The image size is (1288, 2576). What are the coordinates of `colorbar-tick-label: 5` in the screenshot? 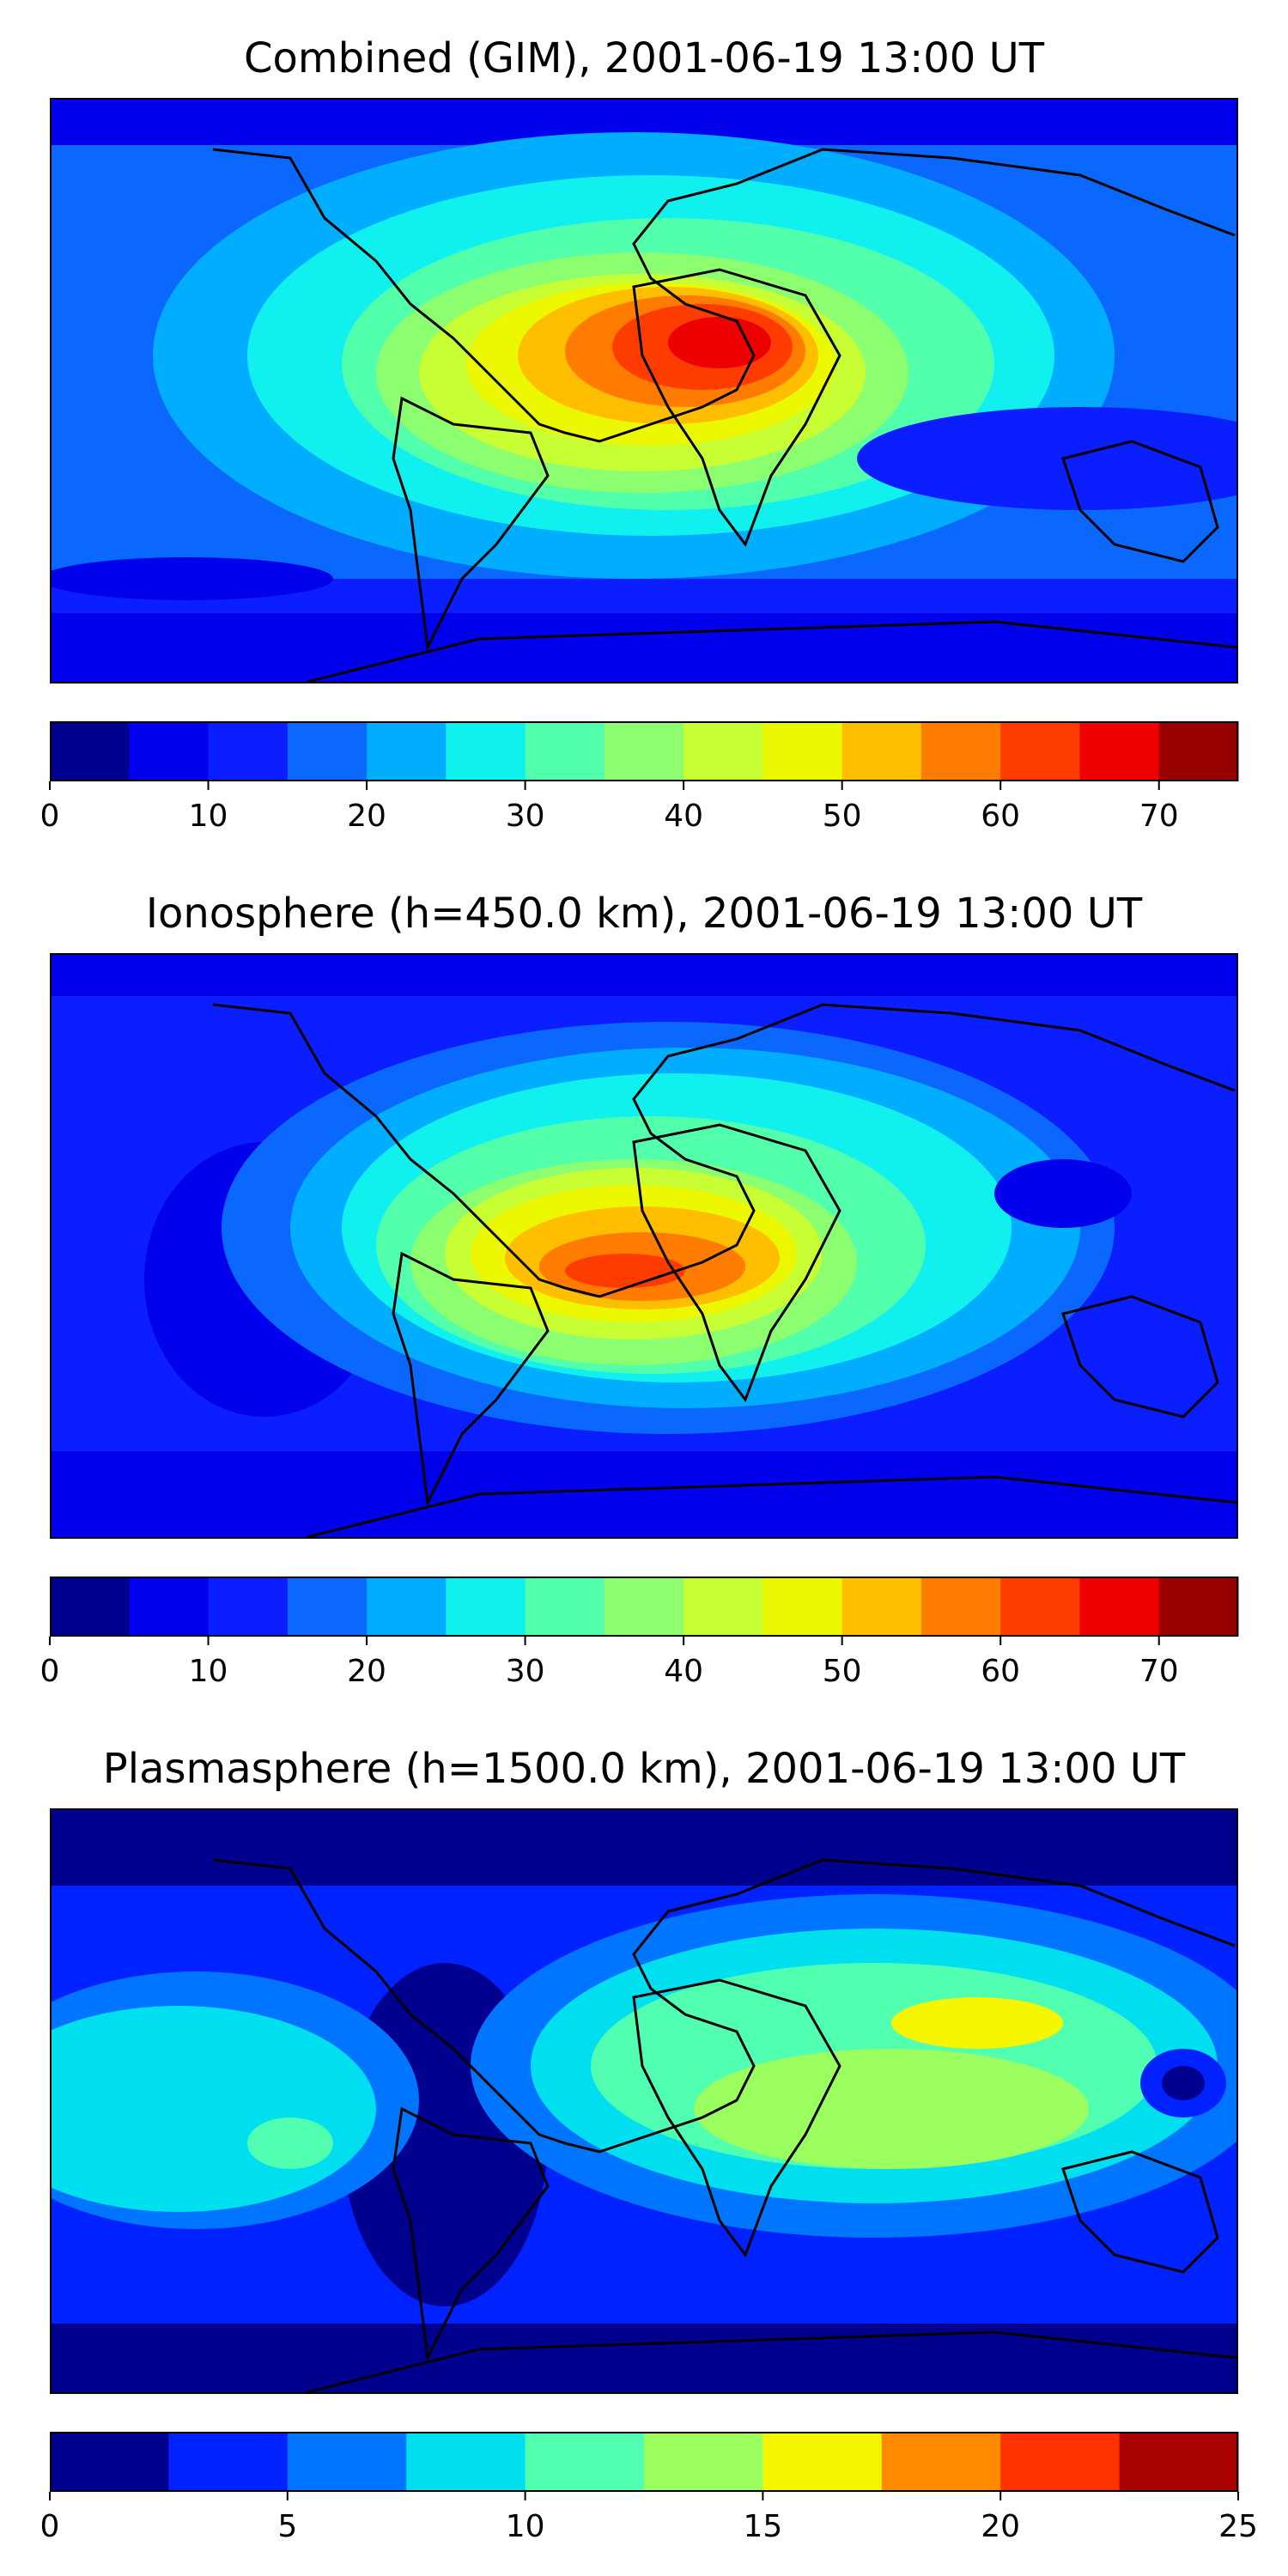 It's located at (287, 2526).